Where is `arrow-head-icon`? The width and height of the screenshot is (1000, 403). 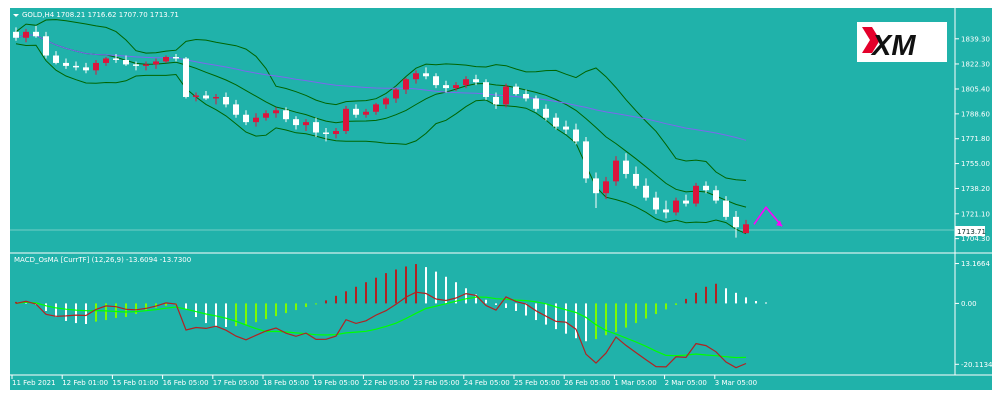
arrow-head-icon is located at coordinates (779, 223).